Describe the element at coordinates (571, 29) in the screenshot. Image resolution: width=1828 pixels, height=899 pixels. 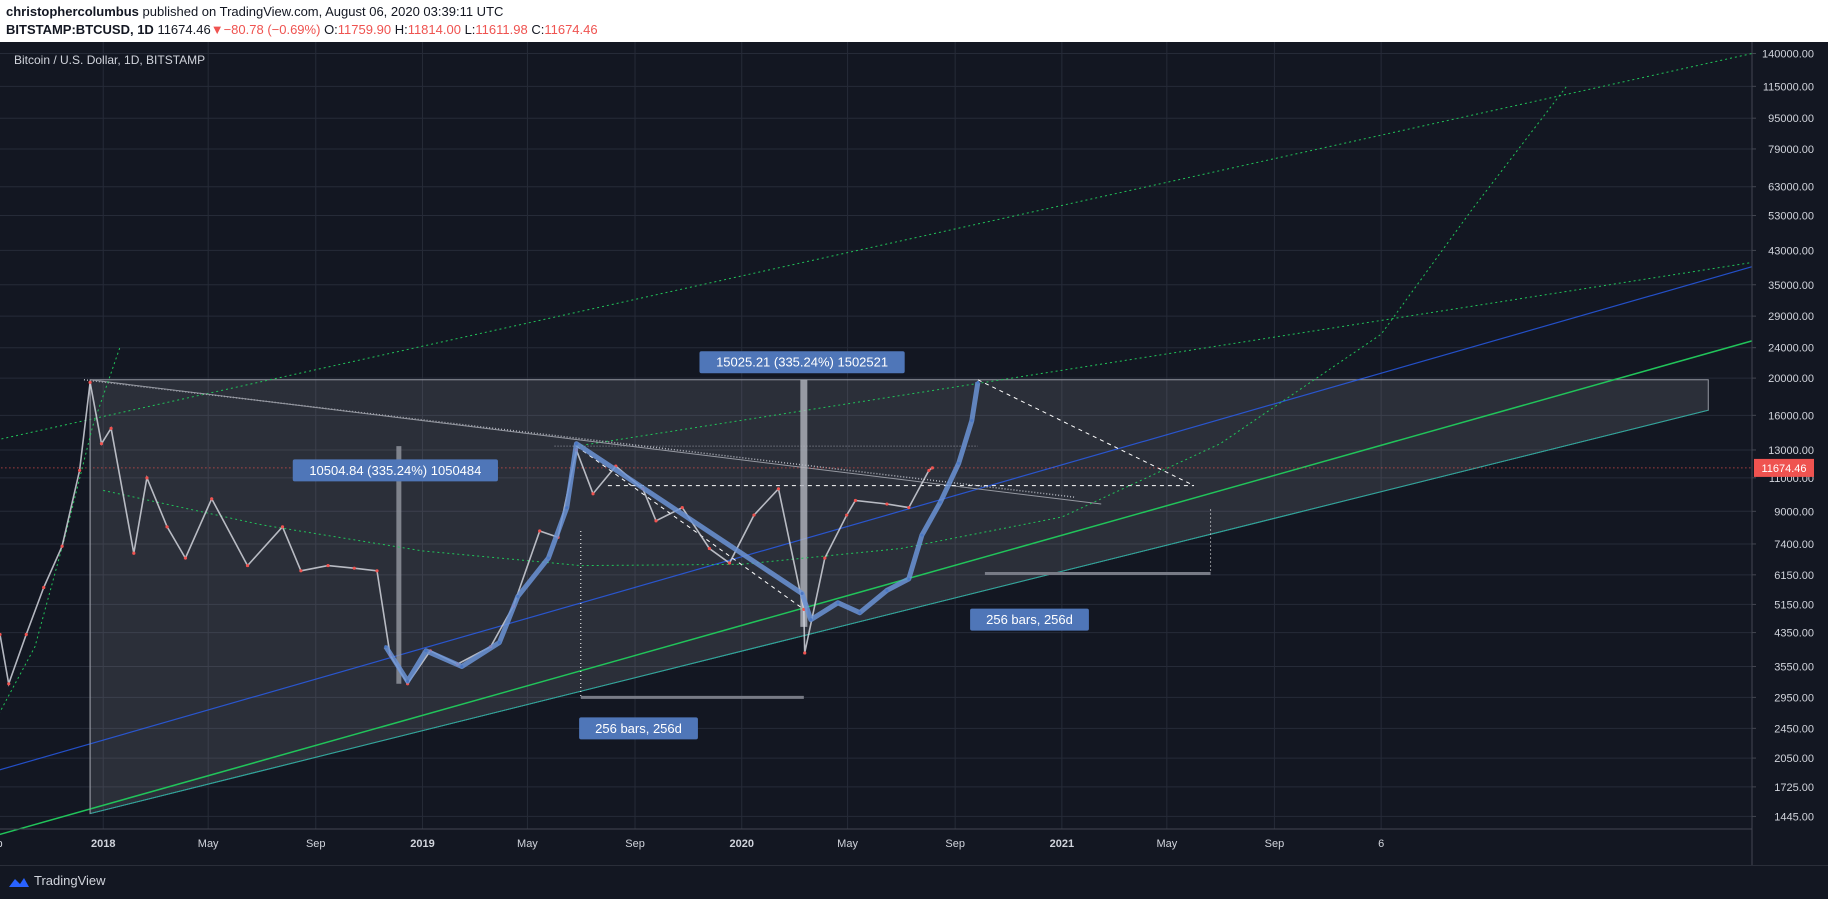
I see `close-value: 11674.46` at that location.